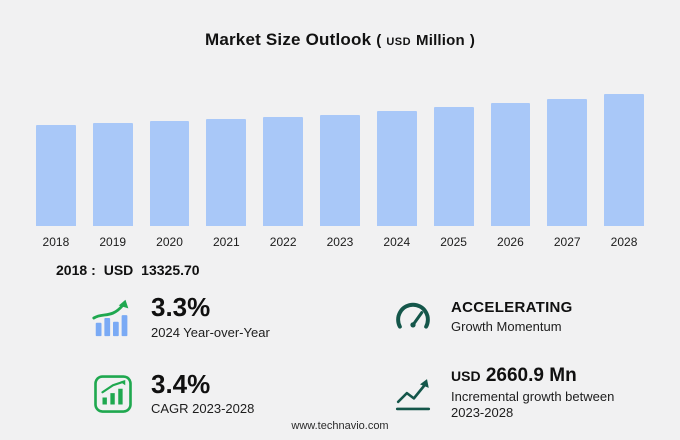 The height and width of the screenshot is (440, 680). I want to click on bar-column: 2020, so click(169, 161).